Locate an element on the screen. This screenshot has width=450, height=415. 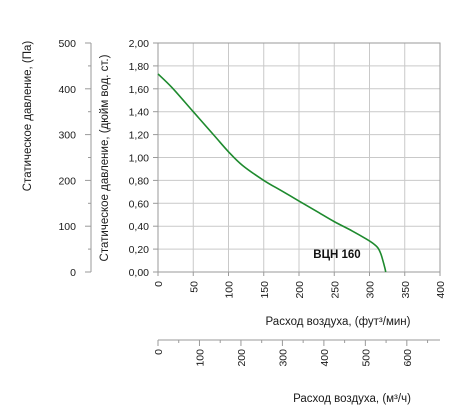
y-axis-inches-tick-label: 1,60 is located at coordinates (139, 90).